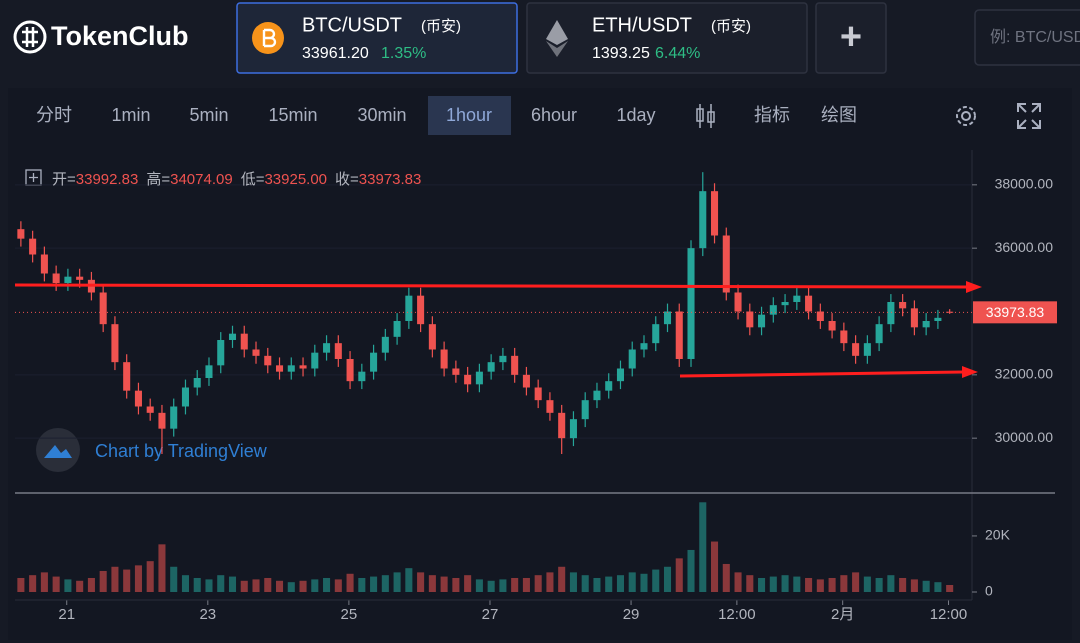  Describe the element at coordinates (839, 115) in the screenshot. I see `tool-button: 绘图` at that location.